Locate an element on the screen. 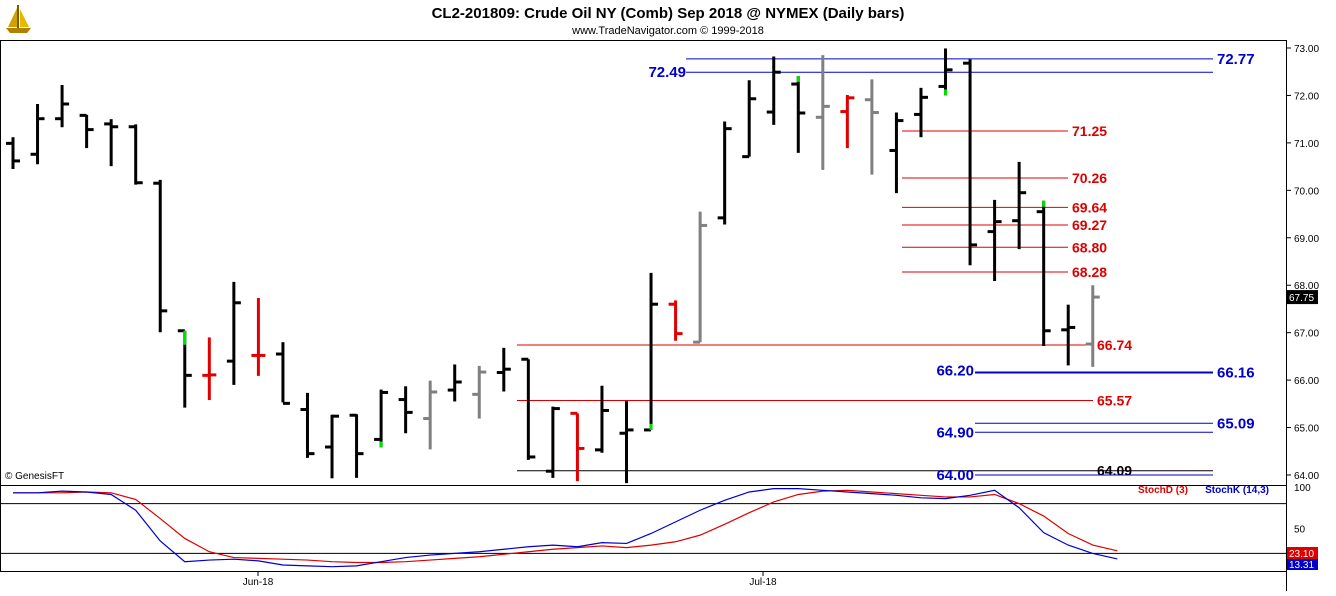  level-label: 65.57 is located at coordinates (1114, 401).